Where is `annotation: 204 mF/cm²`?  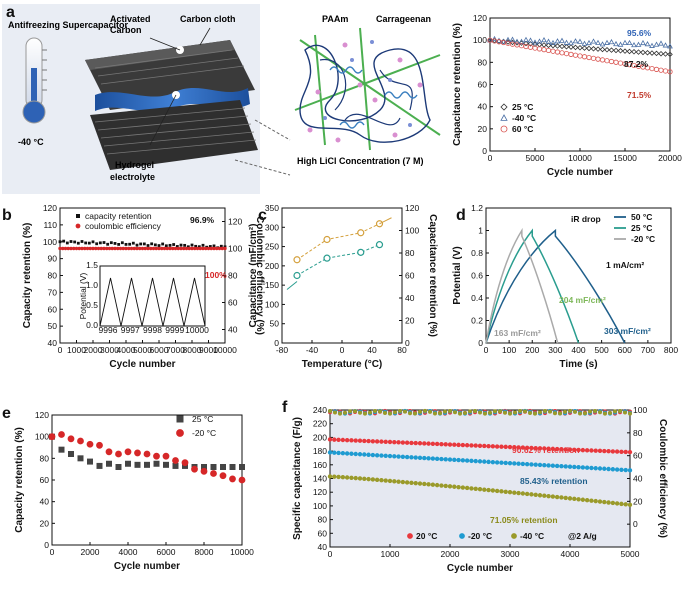
annotation: 204 mF/cm² is located at coordinates (582, 300).